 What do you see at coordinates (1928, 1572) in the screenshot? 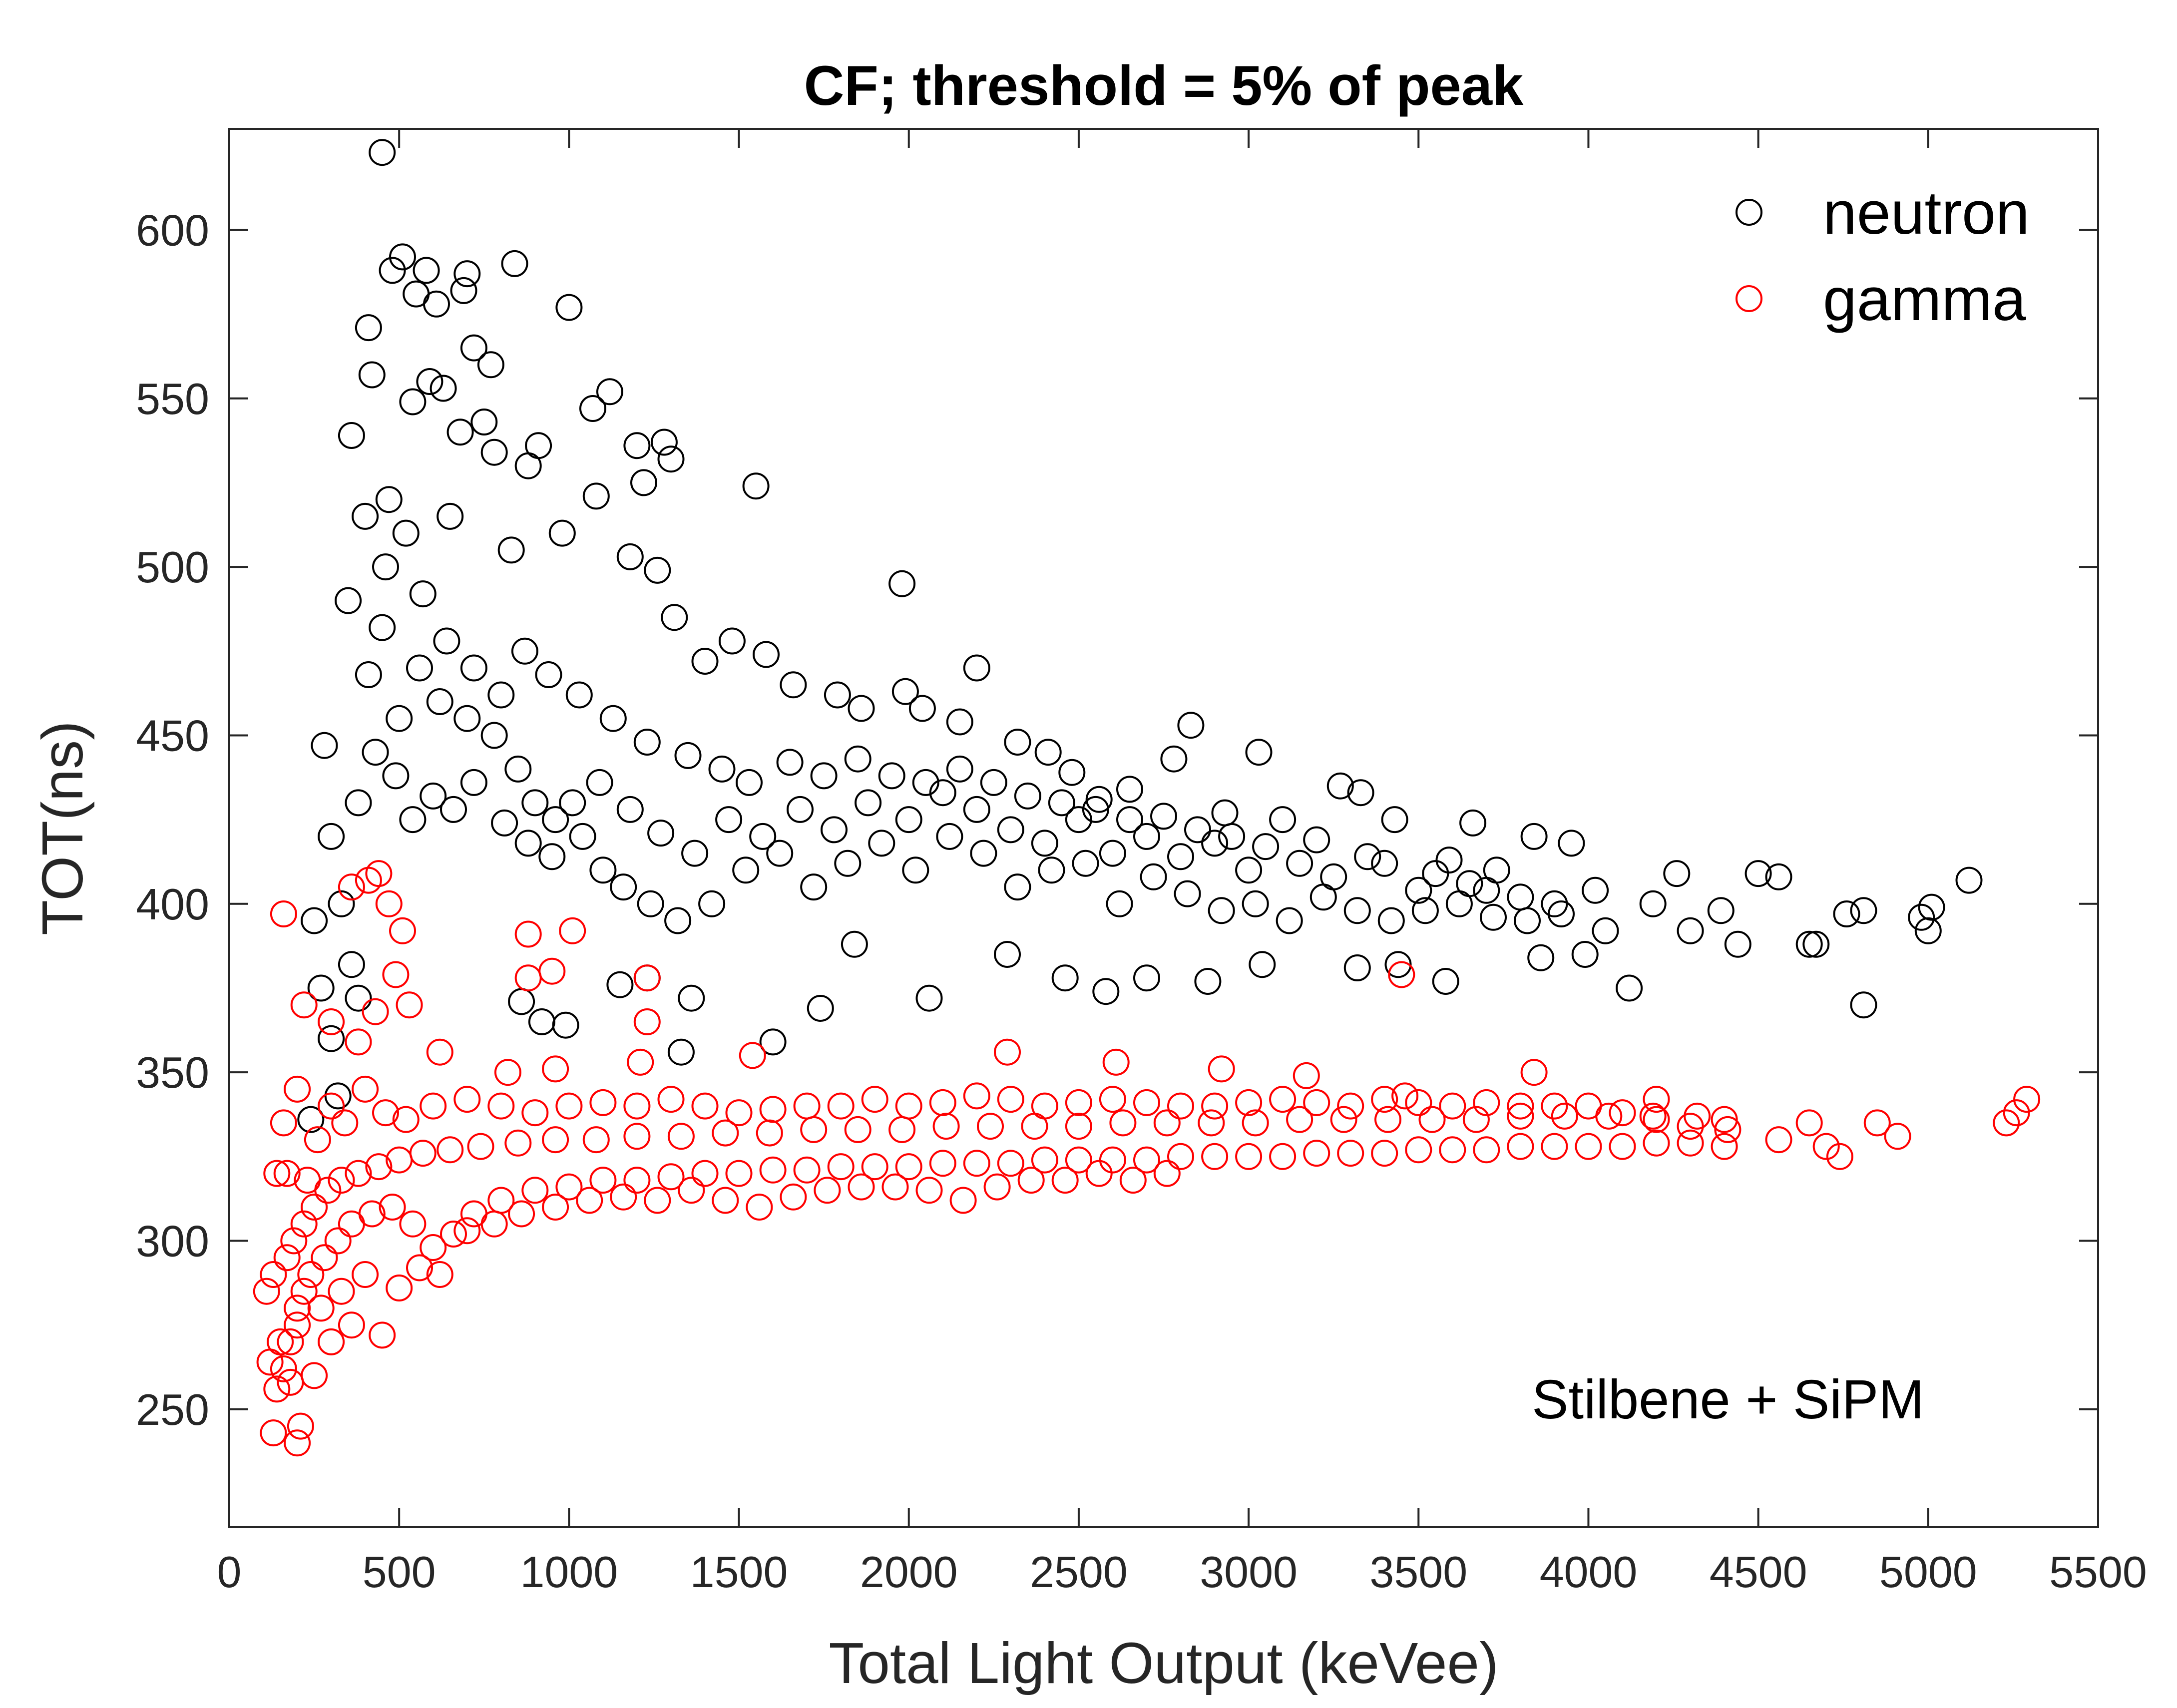
I see `x-tick-label: 5000` at bounding box center [1928, 1572].